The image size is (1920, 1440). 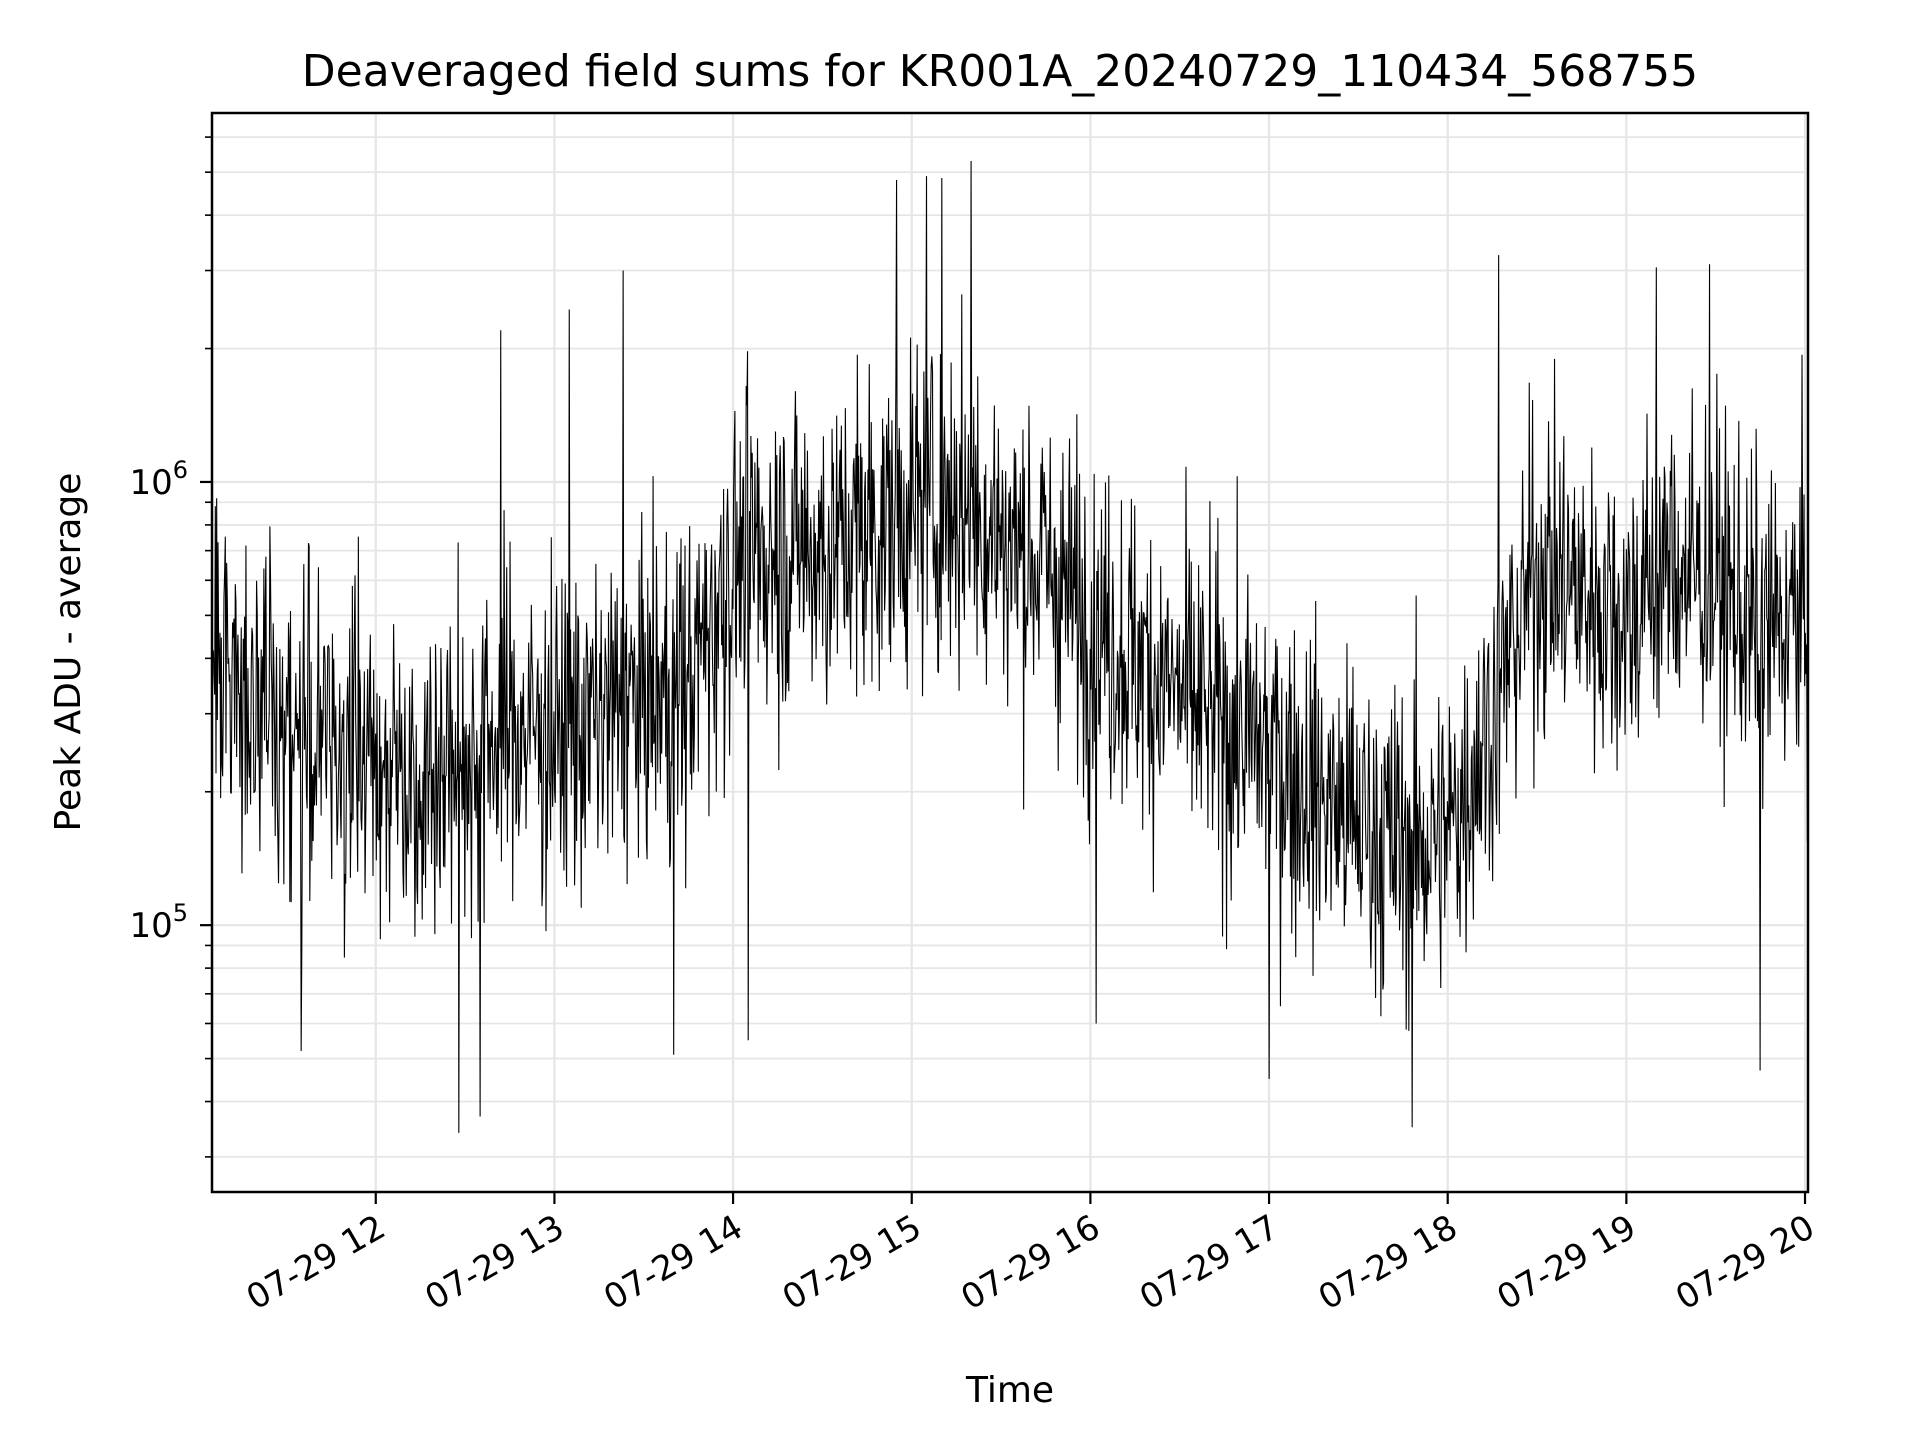 I want to click on y-tick-label: 10⁶, so click(x=158, y=479).